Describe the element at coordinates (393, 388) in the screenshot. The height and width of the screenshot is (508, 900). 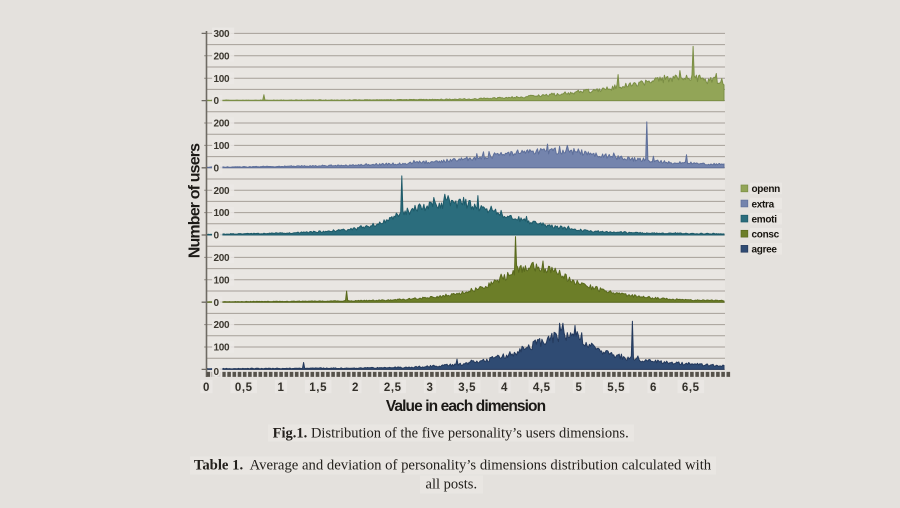
I see `svg-text: 2,5` at that location.